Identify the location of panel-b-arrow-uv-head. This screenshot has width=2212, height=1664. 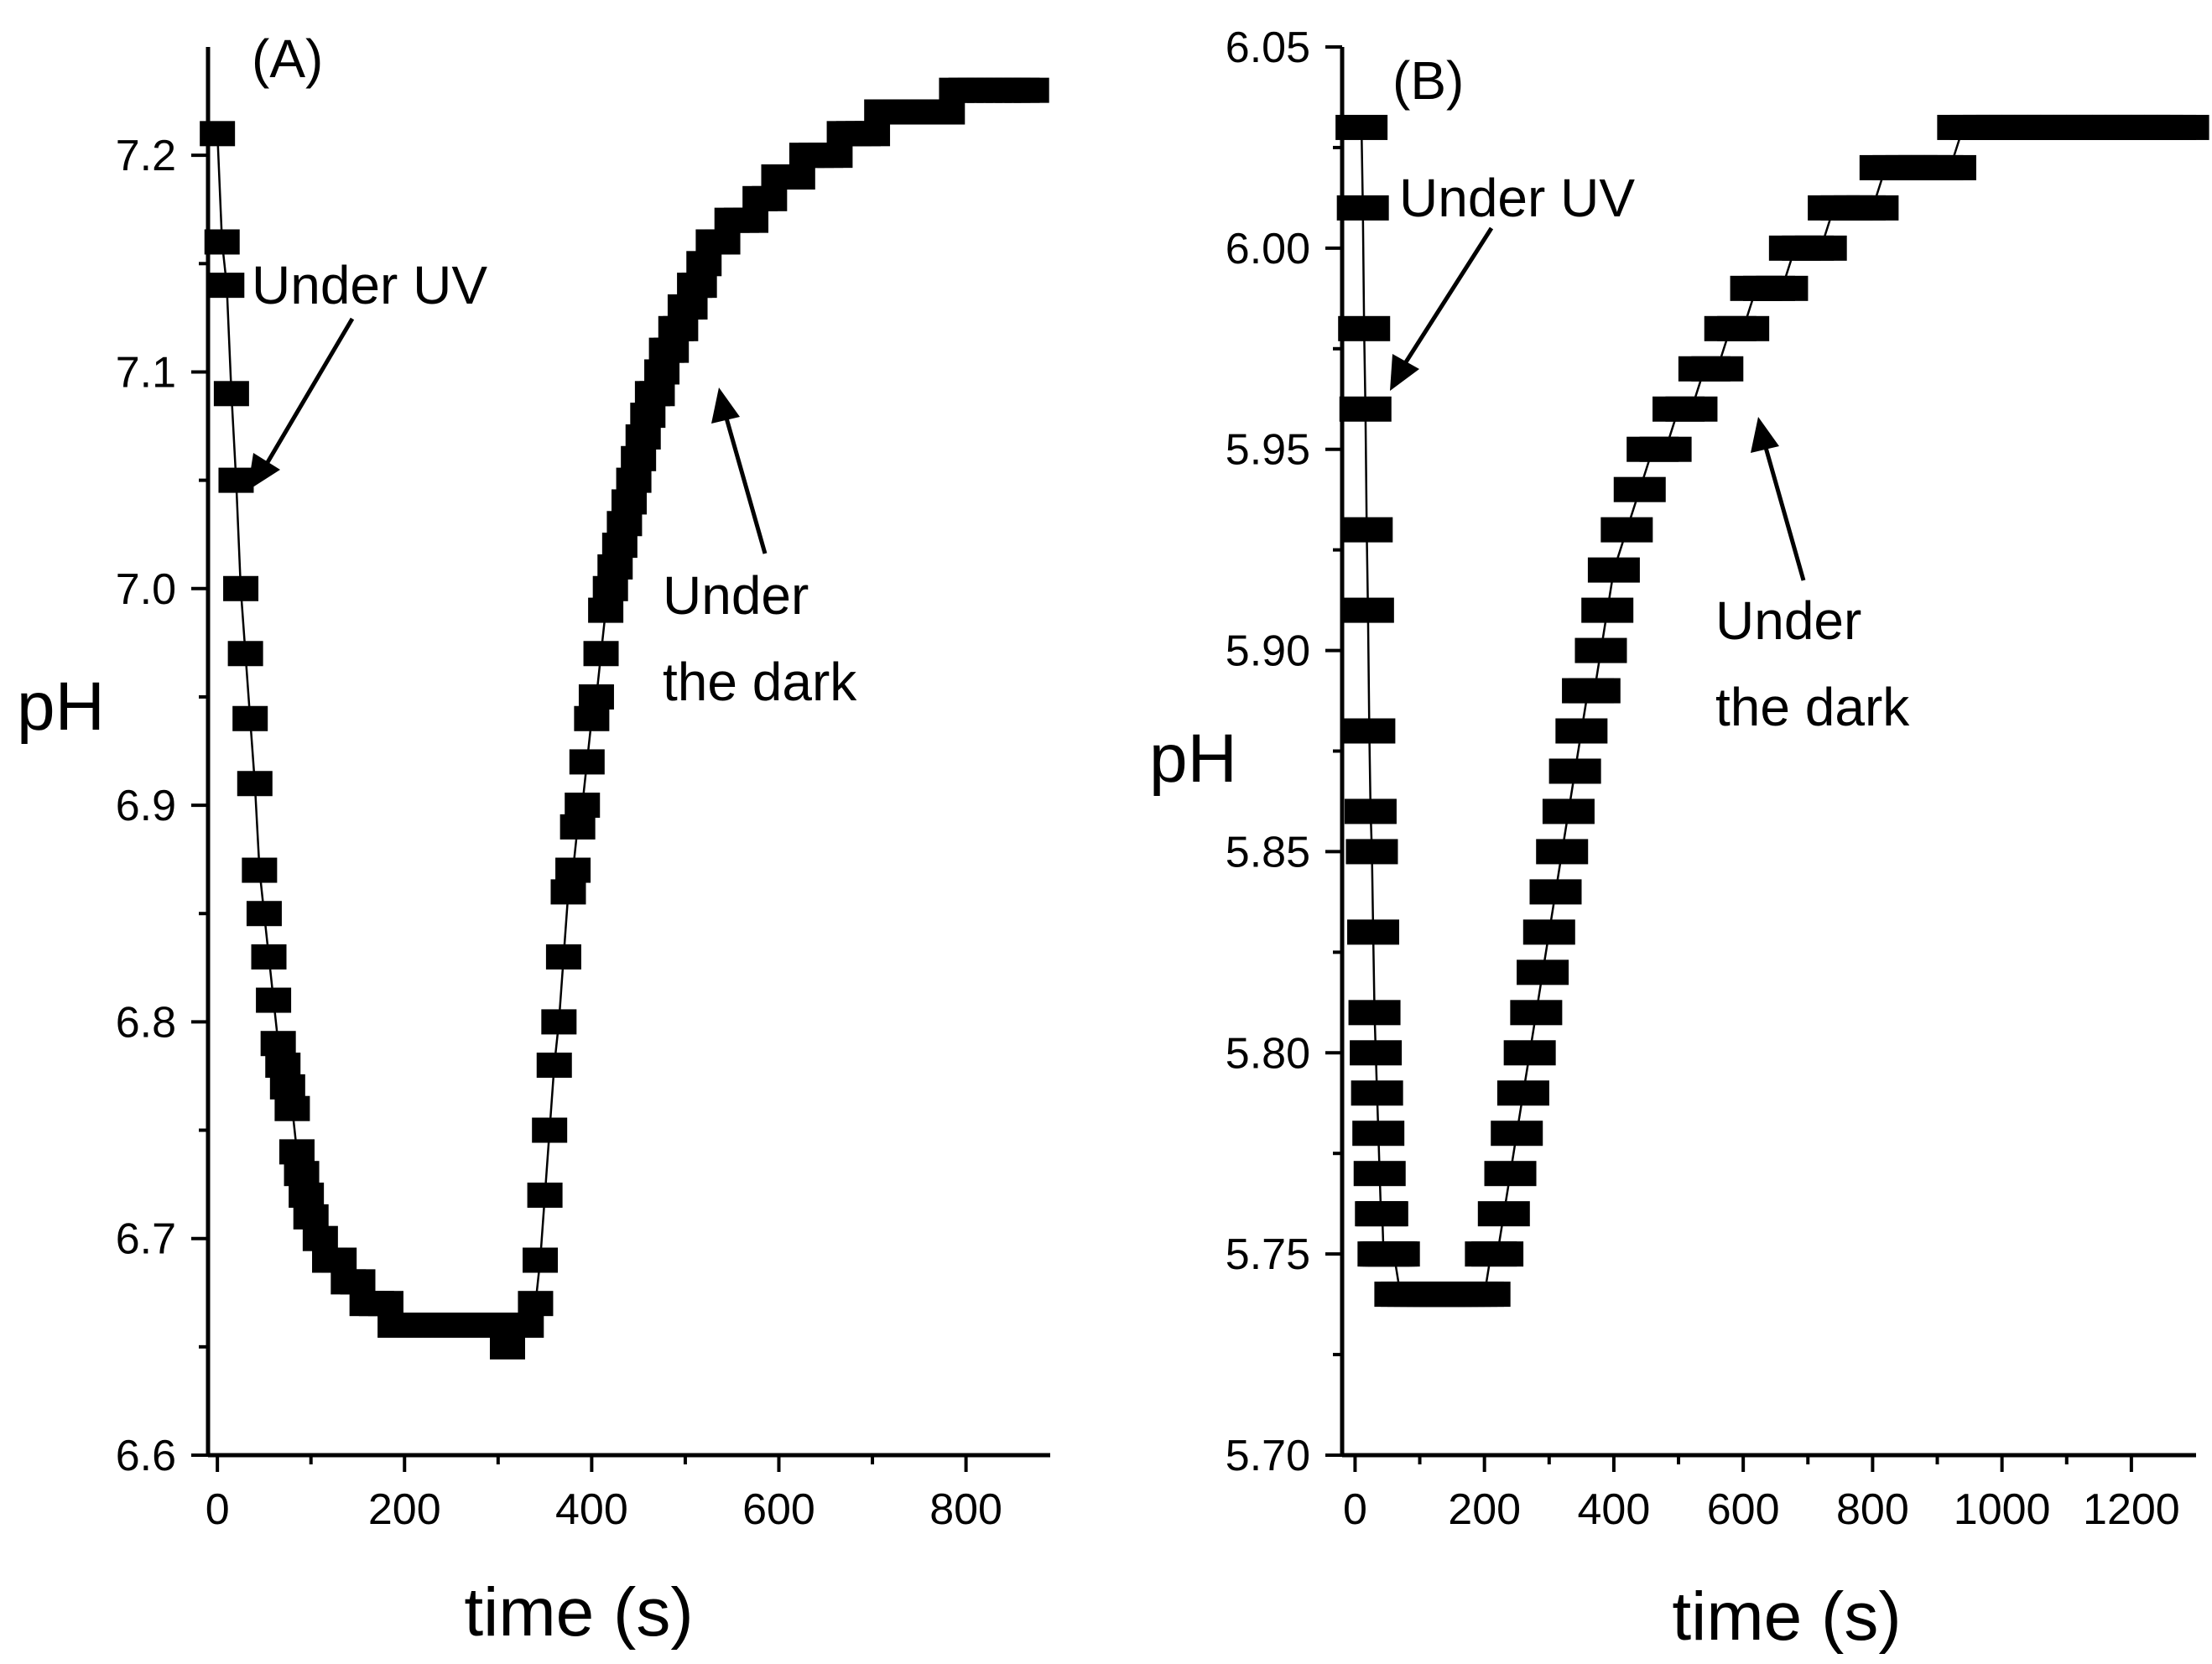
(1404, 372).